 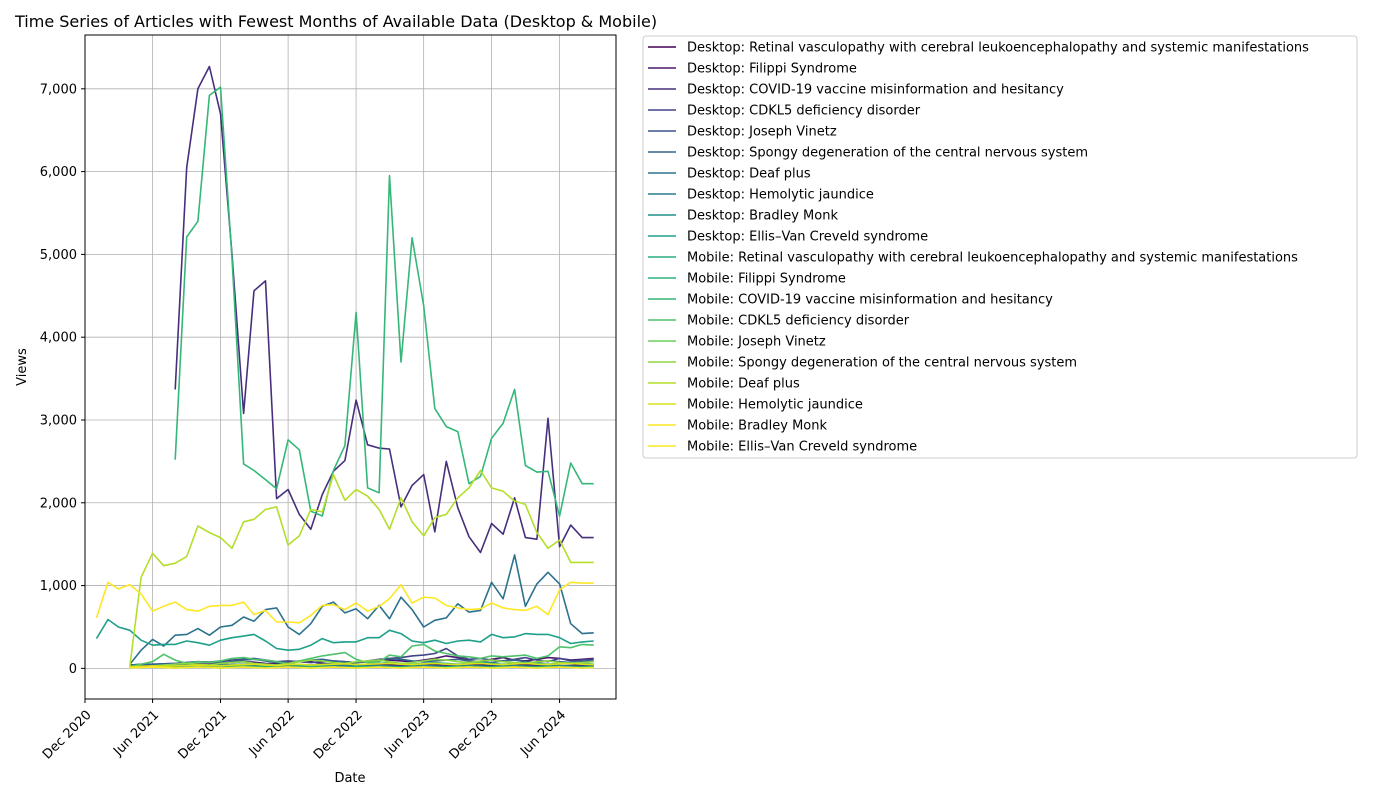 What do you see at coordinates (766, 279) in the screenshot?
I see `legend-label: Mobile: Filippi Syndrome` at bounding box center [766, 279].